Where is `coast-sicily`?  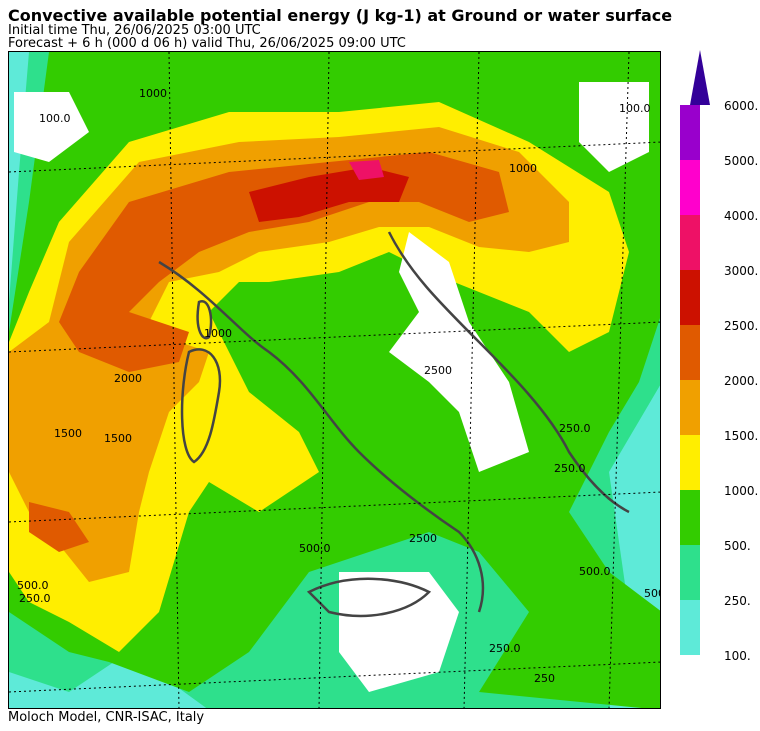 coast-sicily is located at coordinates (369, 597).